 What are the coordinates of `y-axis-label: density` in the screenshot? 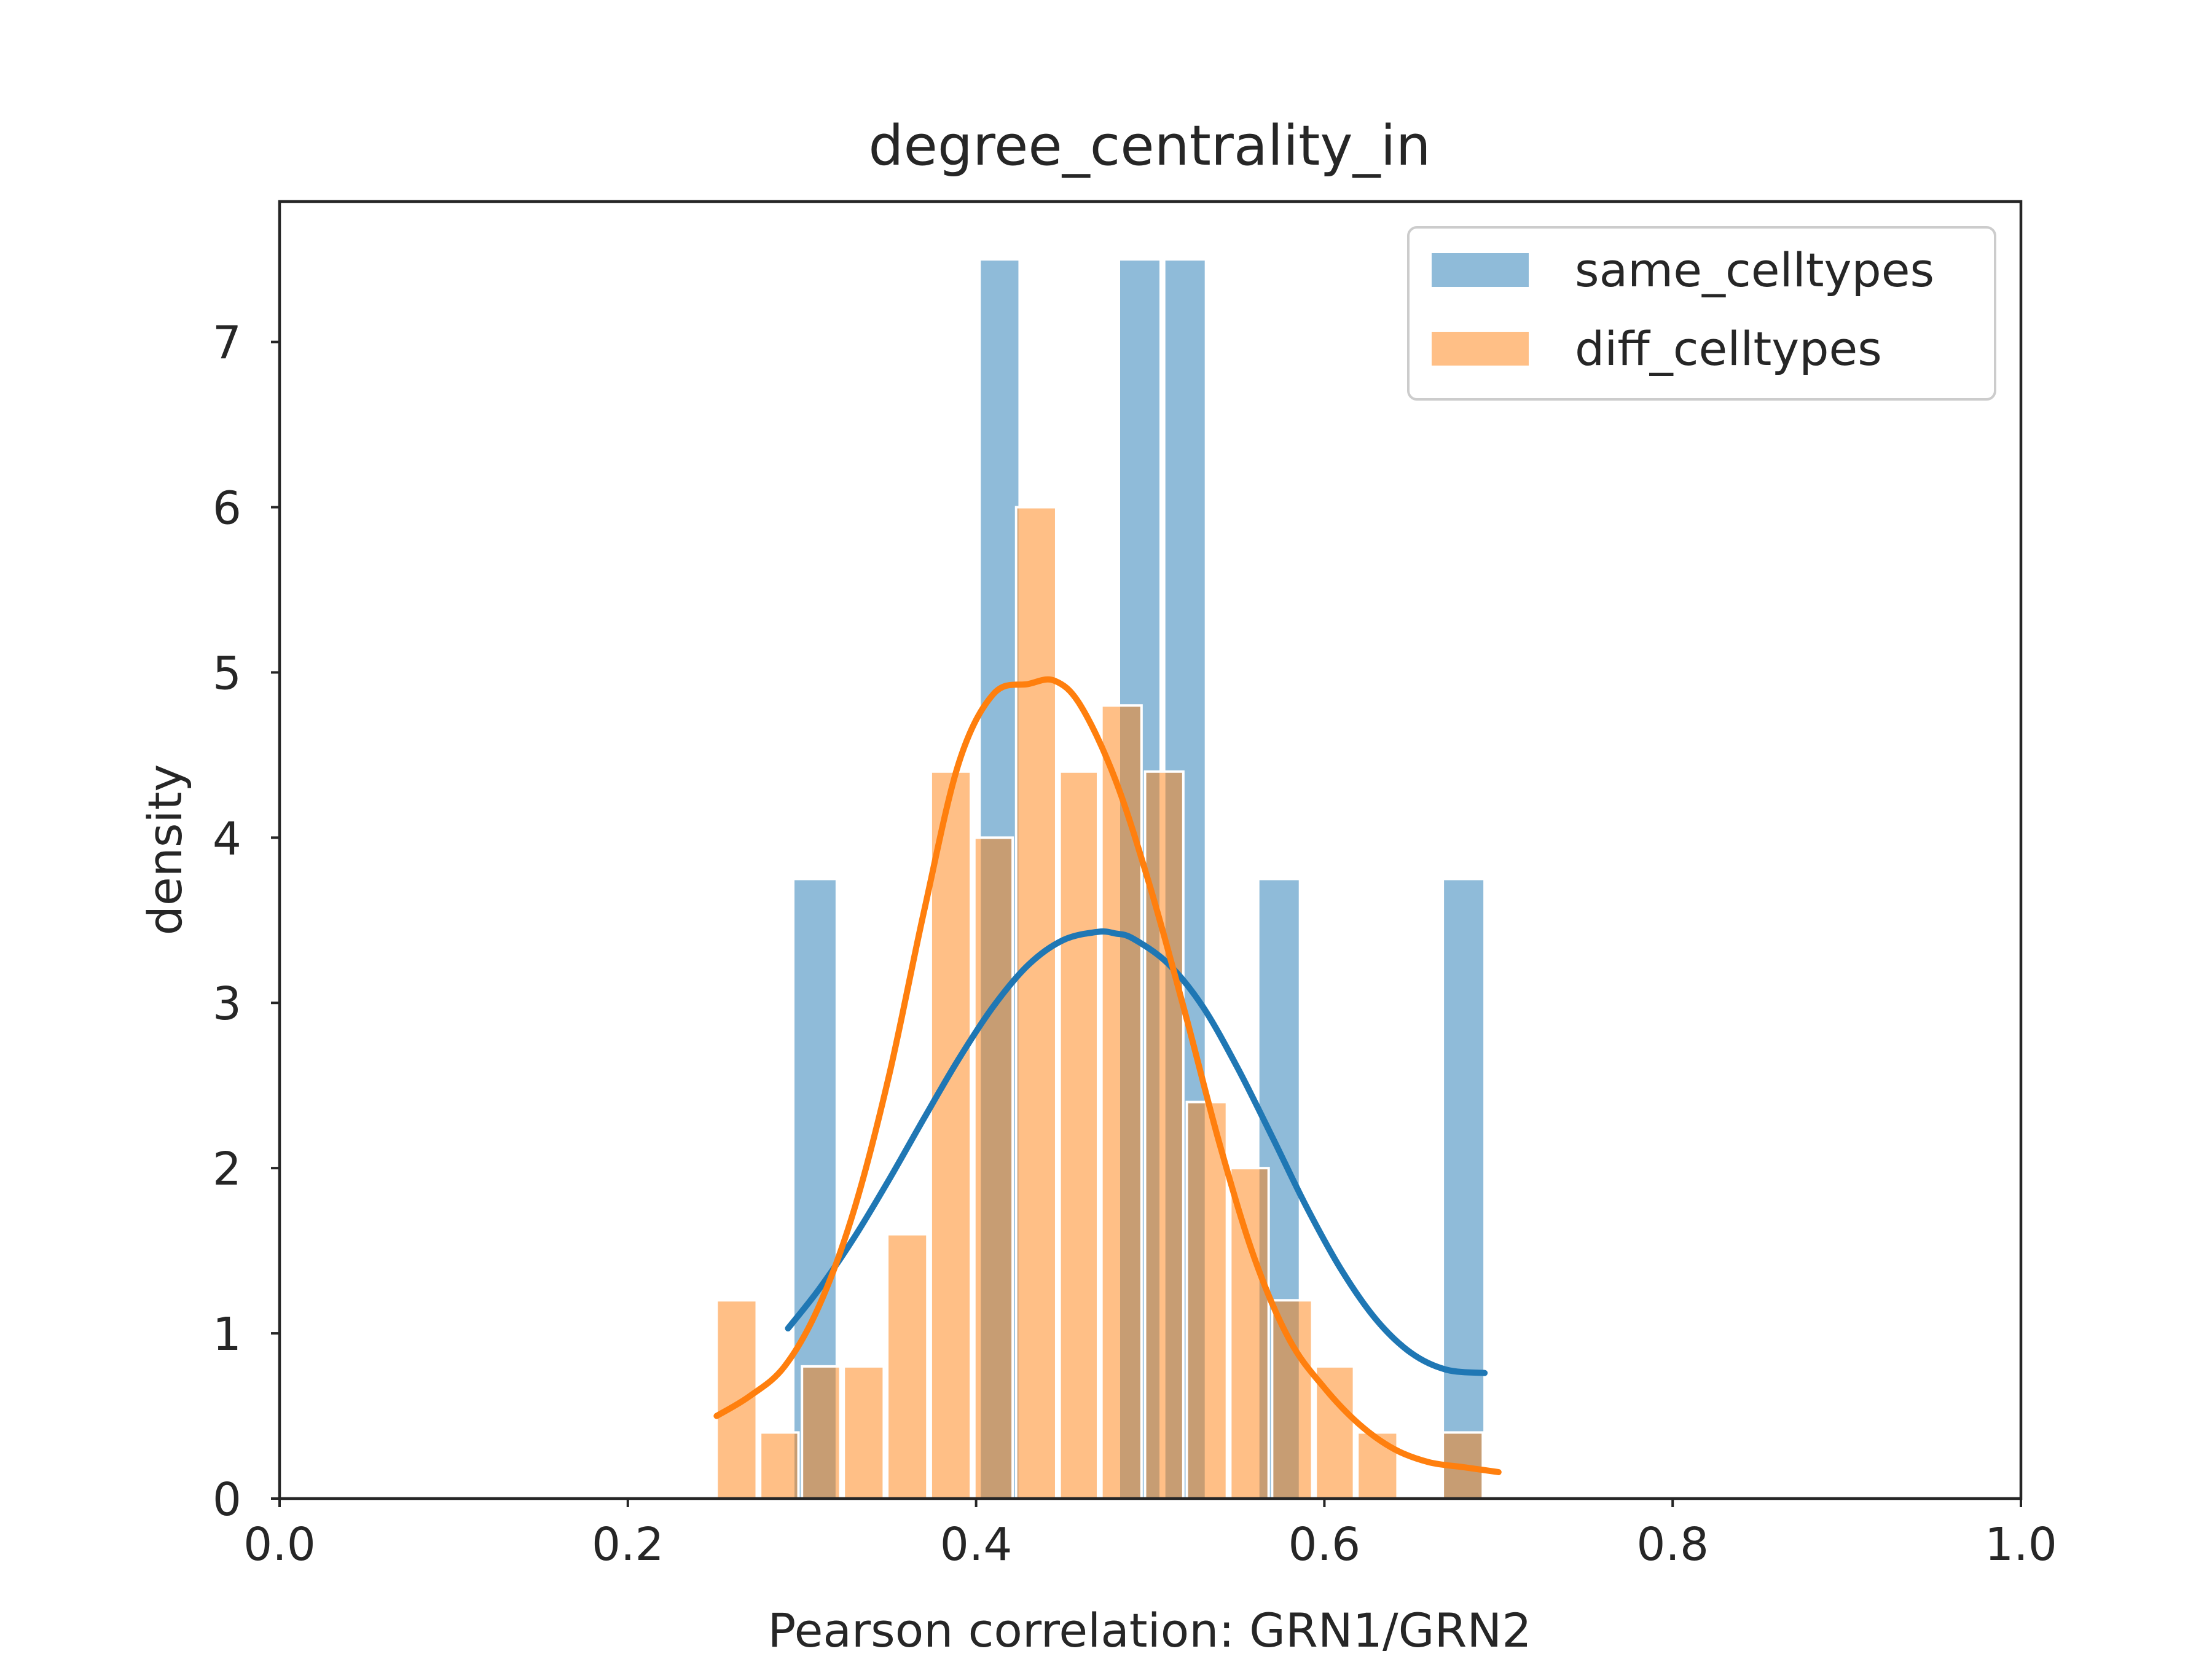 It's located at (165, 850).